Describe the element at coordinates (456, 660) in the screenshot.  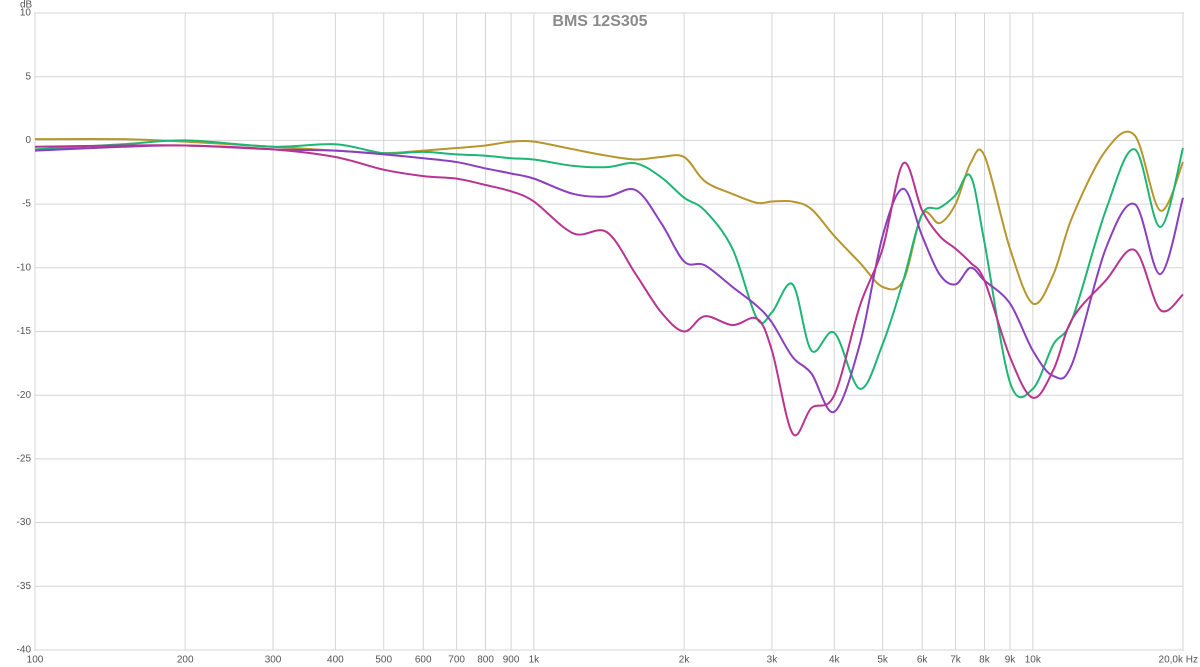
I see `x-tick-label: 700` at that location.